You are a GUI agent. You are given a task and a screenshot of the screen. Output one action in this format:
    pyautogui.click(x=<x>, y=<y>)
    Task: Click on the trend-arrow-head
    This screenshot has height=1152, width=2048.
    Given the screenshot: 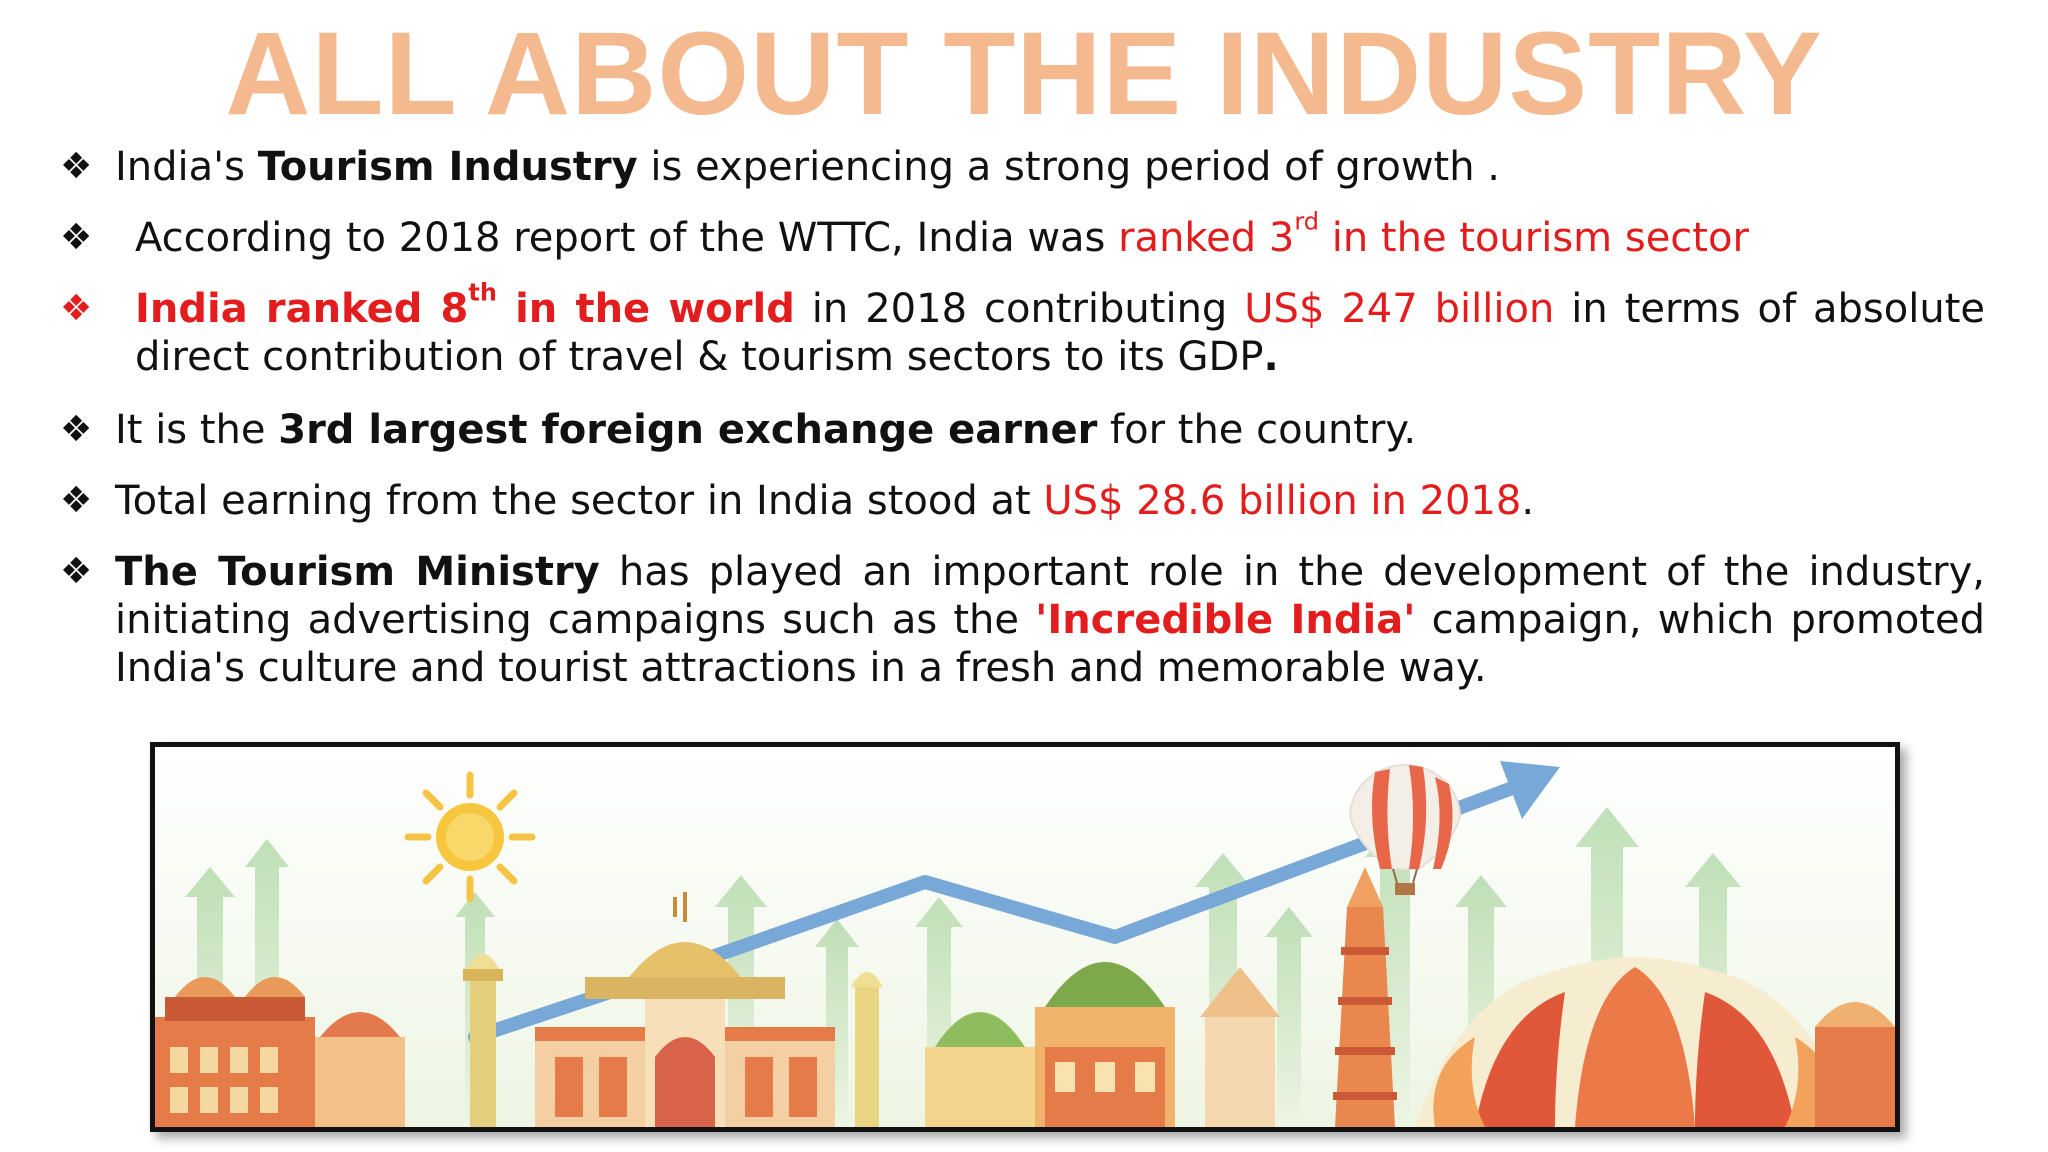 What is the action you would take?
    pyautogui.click(x=1530, y=790)
    